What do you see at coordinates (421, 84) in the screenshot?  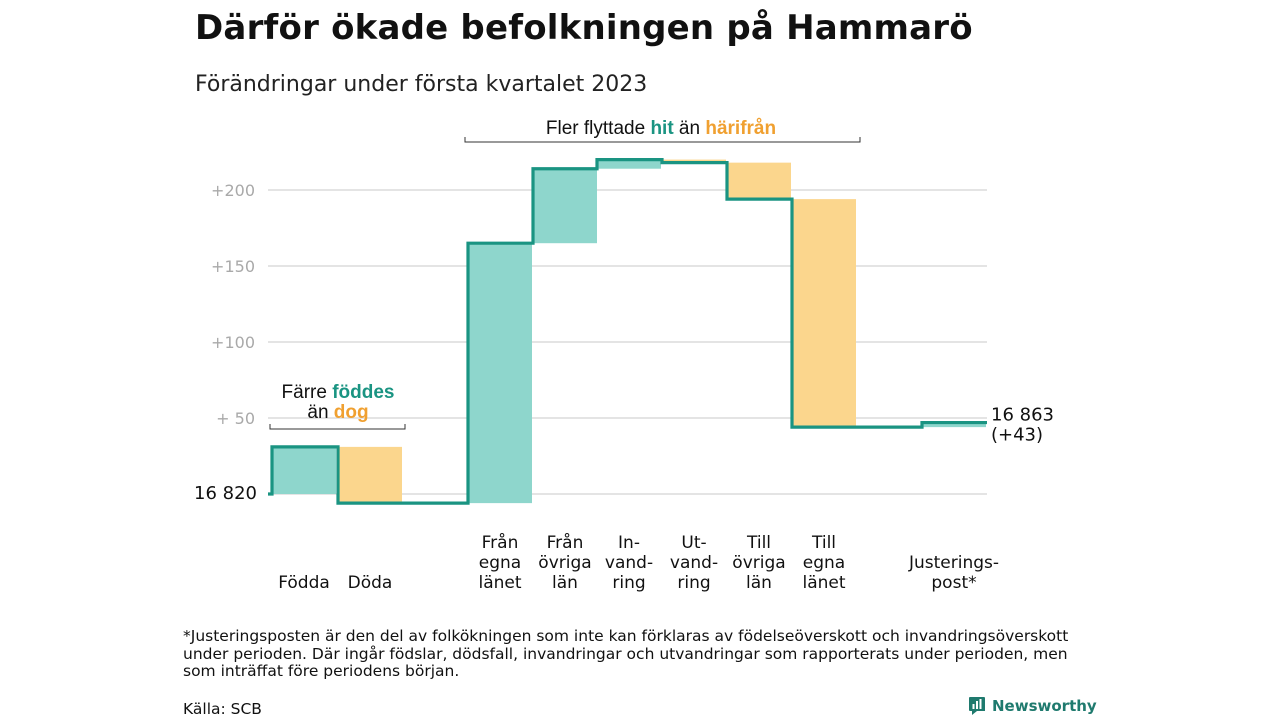 I see `chart-subtitle: Förändringar under första kvartalet 2023` at bounding box center [421, 84].